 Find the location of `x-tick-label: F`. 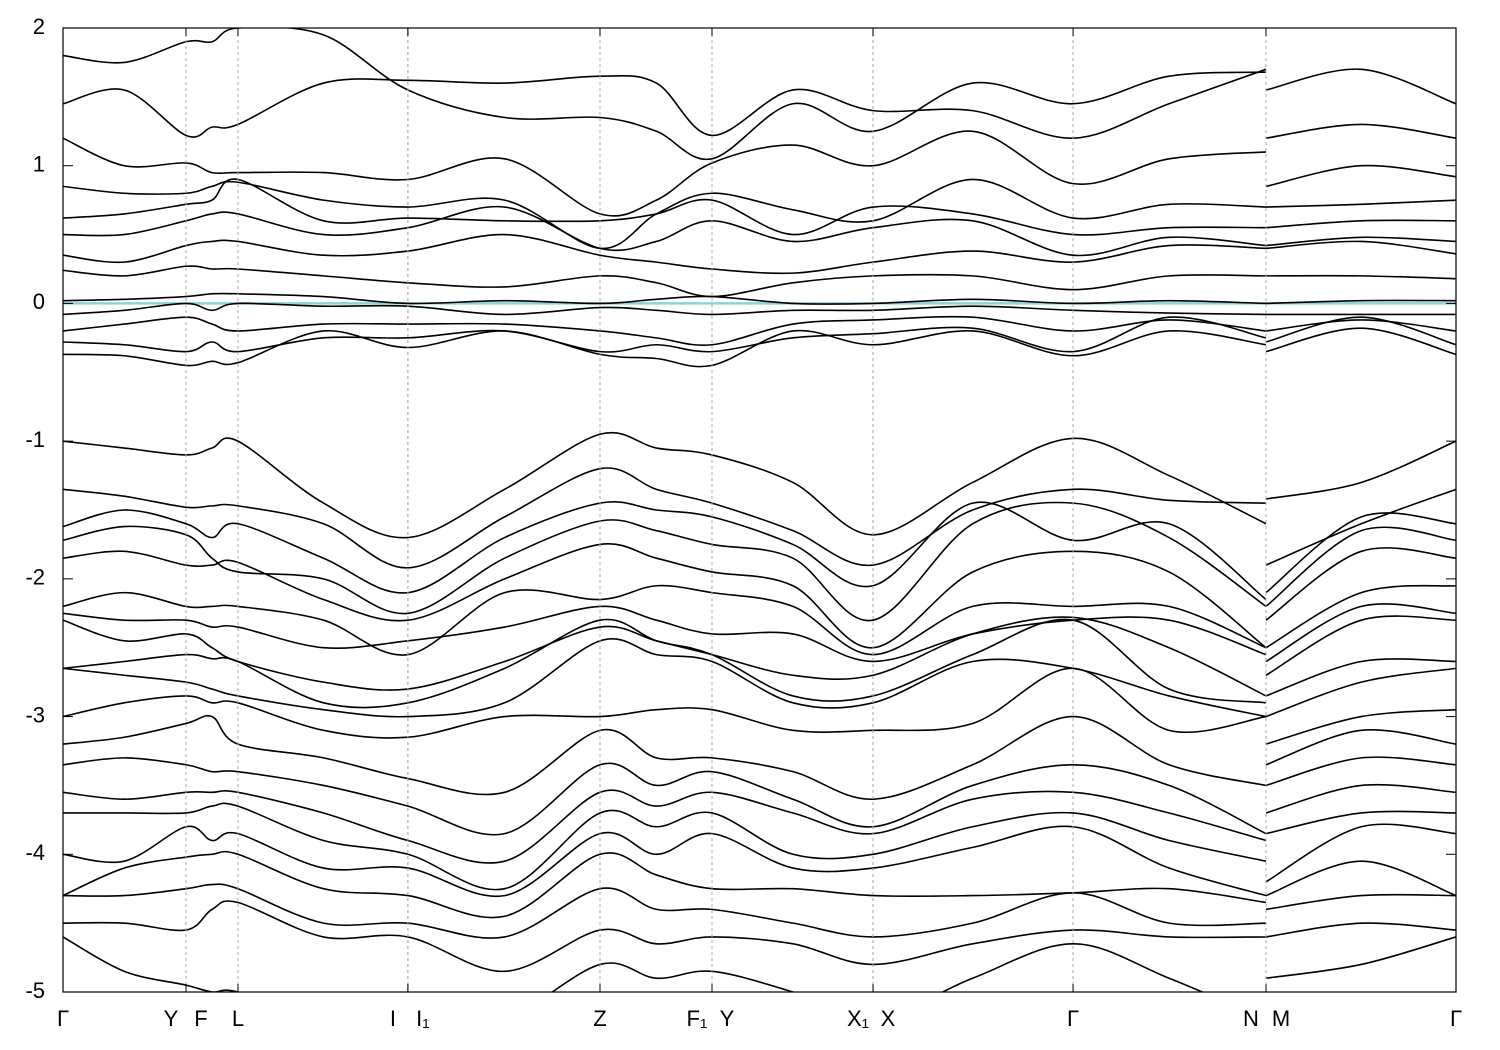

x-tick-label: F is located at coordinates (200, 1018).